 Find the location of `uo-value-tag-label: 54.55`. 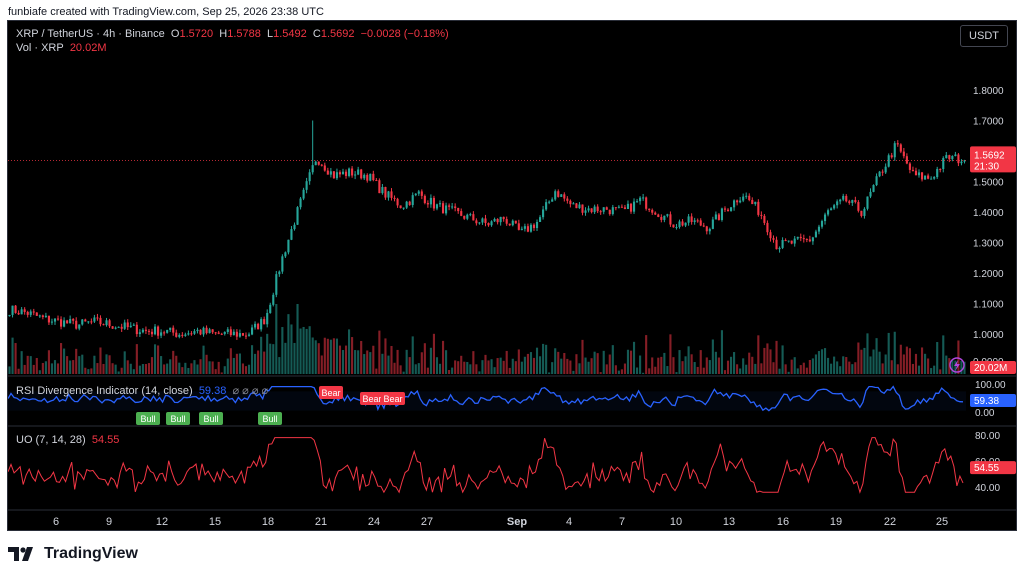

uo-value-tag-label: 54.55 is located at coordinates (986, 468).